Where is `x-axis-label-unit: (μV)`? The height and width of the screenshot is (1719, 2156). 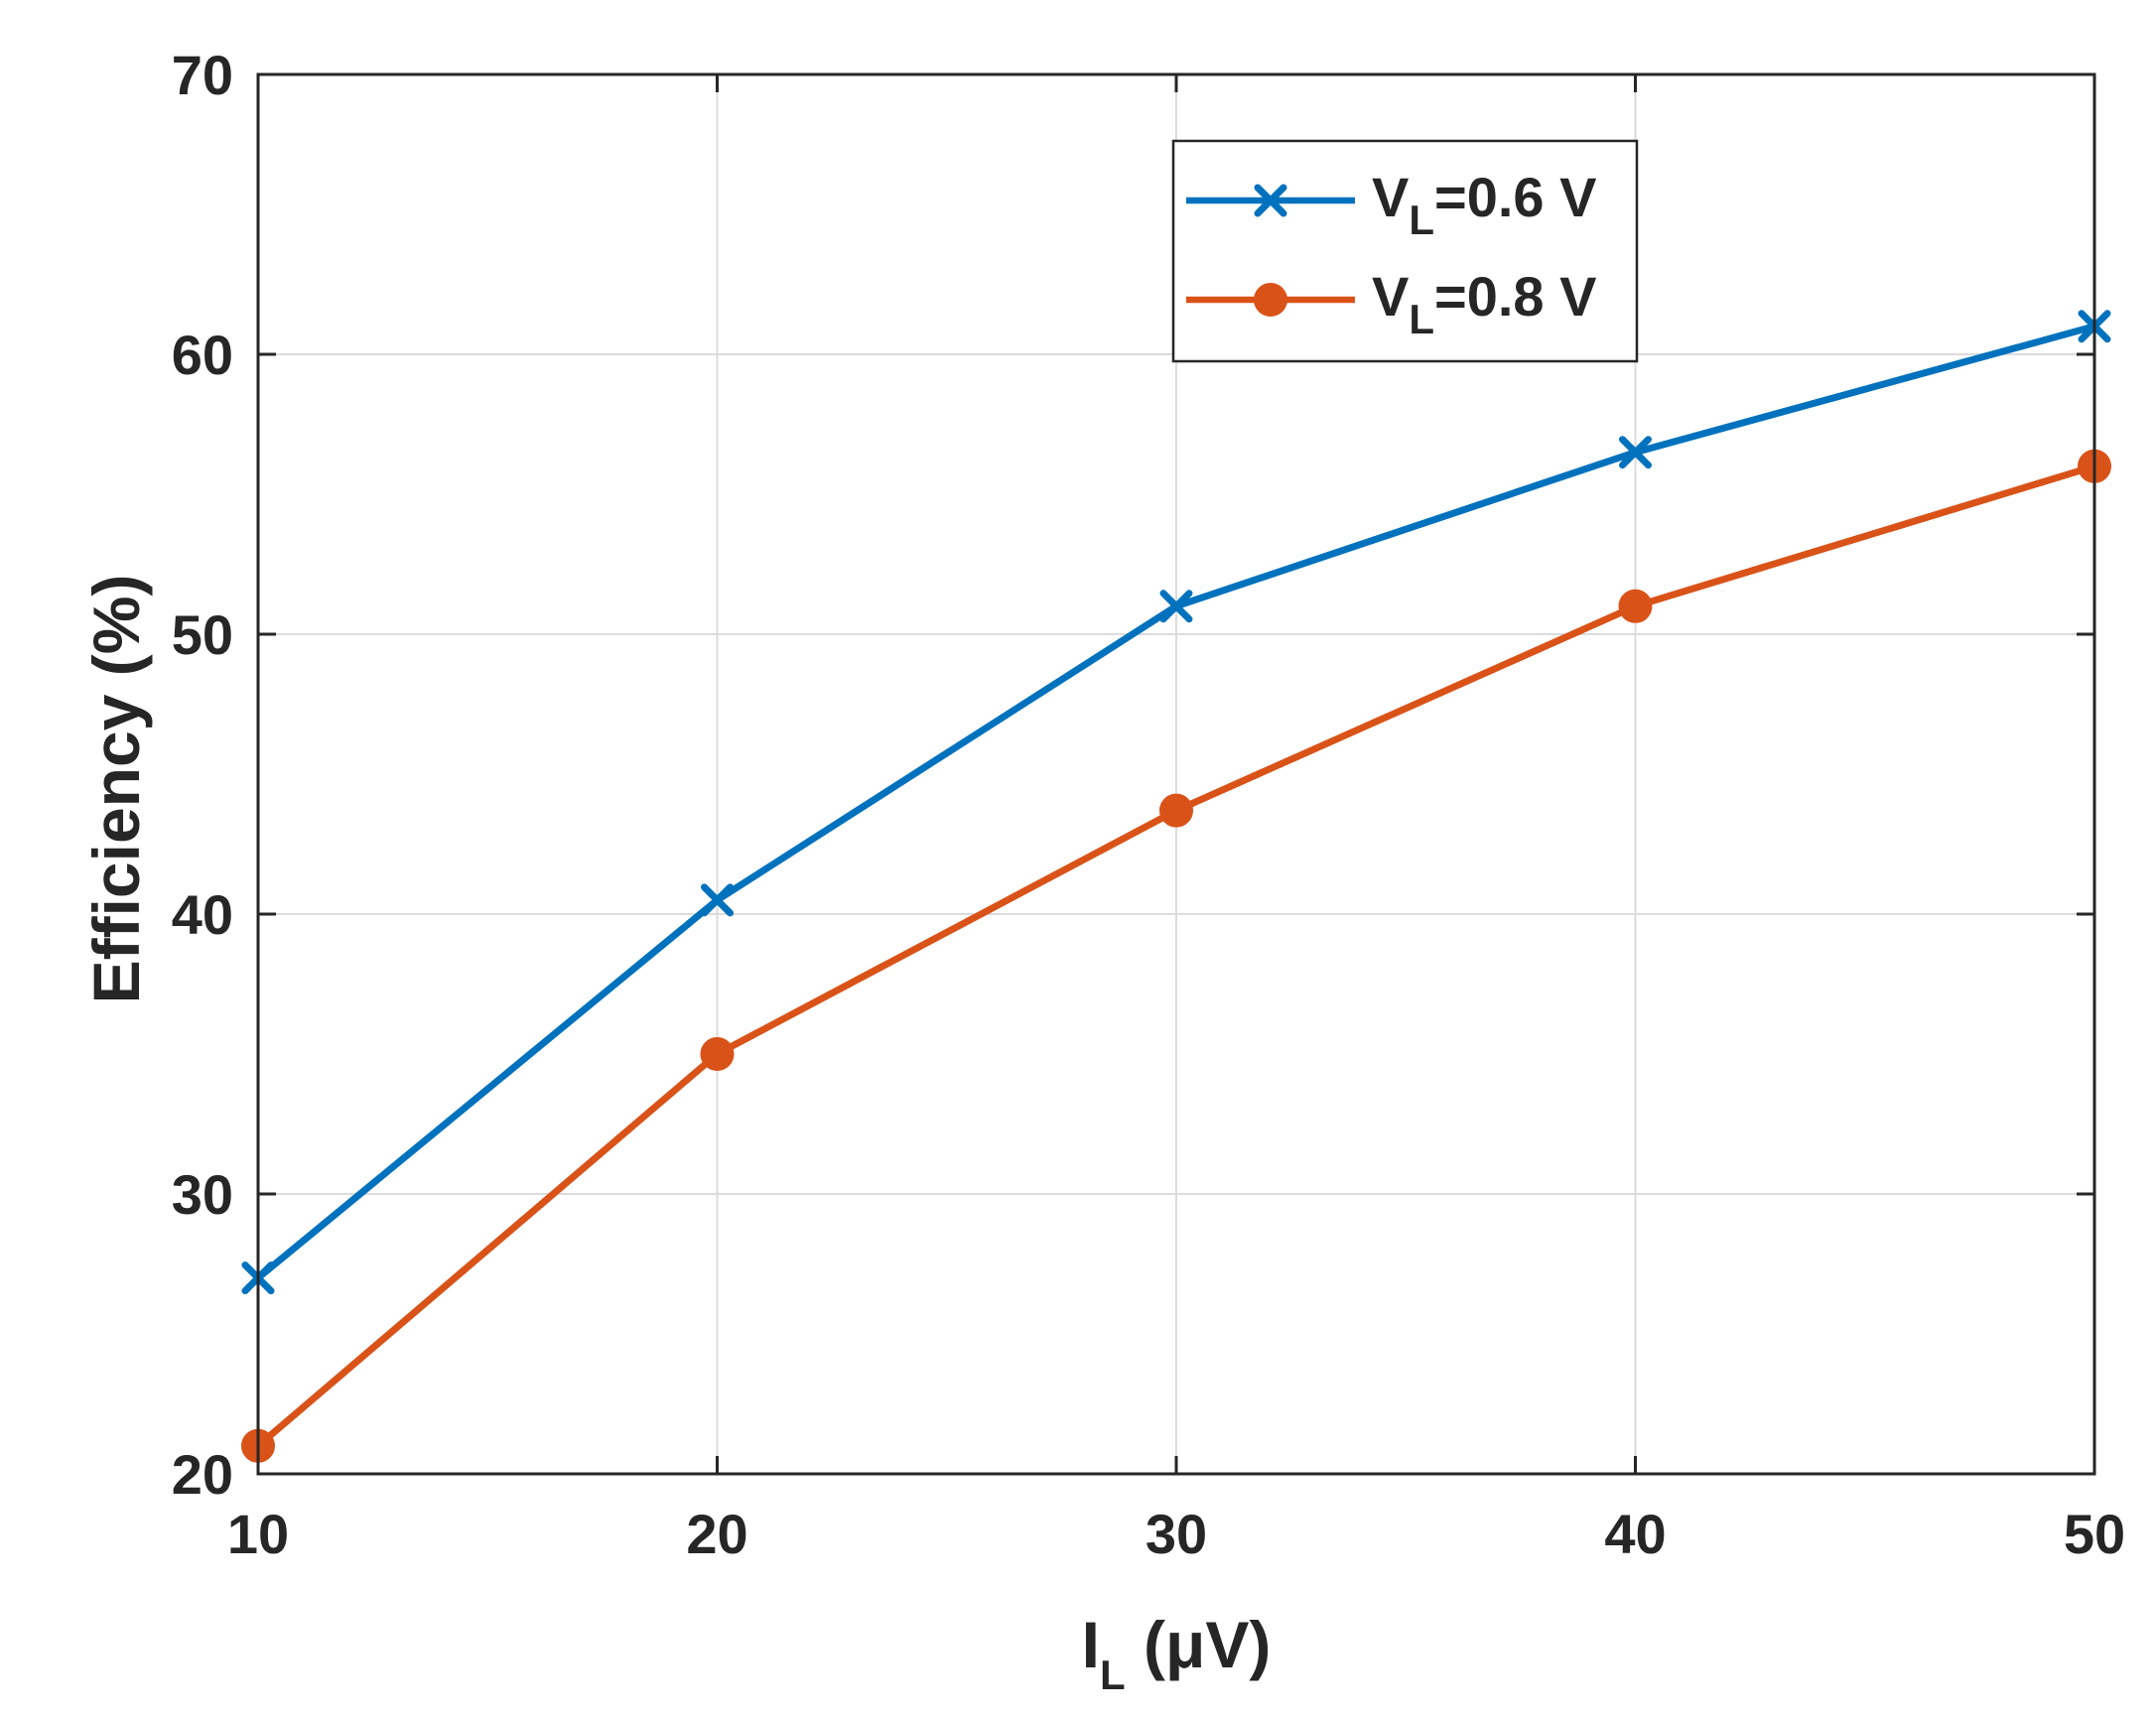 x-axis-label-unit: (μV) is located at coordinates (1199, 1644).